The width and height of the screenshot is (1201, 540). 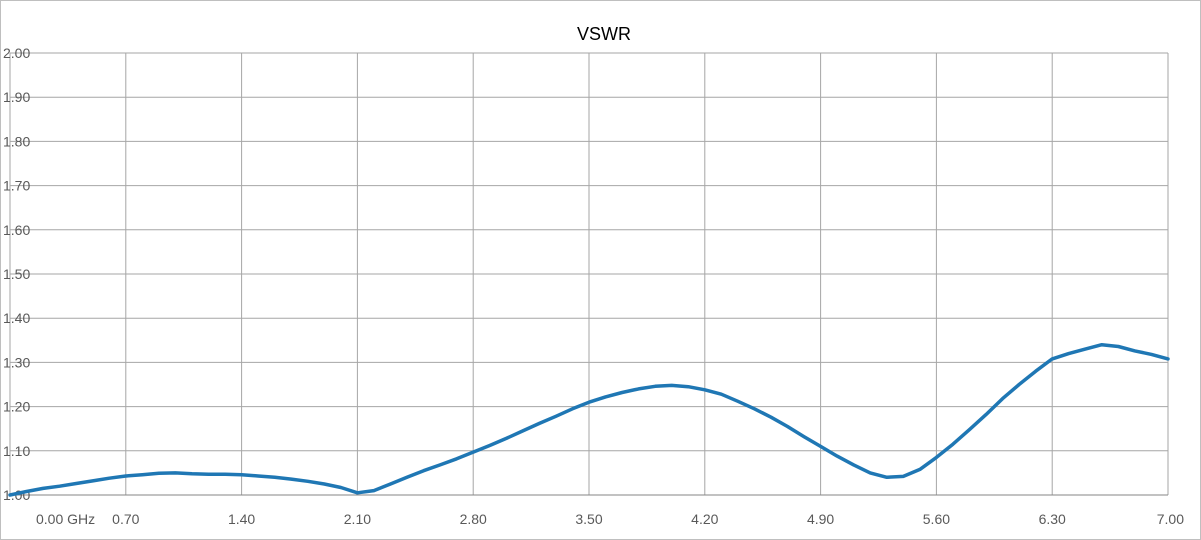 What do you see at coordinates (241, 519) in the screenshot?
I see `x-tick-label: 1.40` at bounding box center [241, 519].